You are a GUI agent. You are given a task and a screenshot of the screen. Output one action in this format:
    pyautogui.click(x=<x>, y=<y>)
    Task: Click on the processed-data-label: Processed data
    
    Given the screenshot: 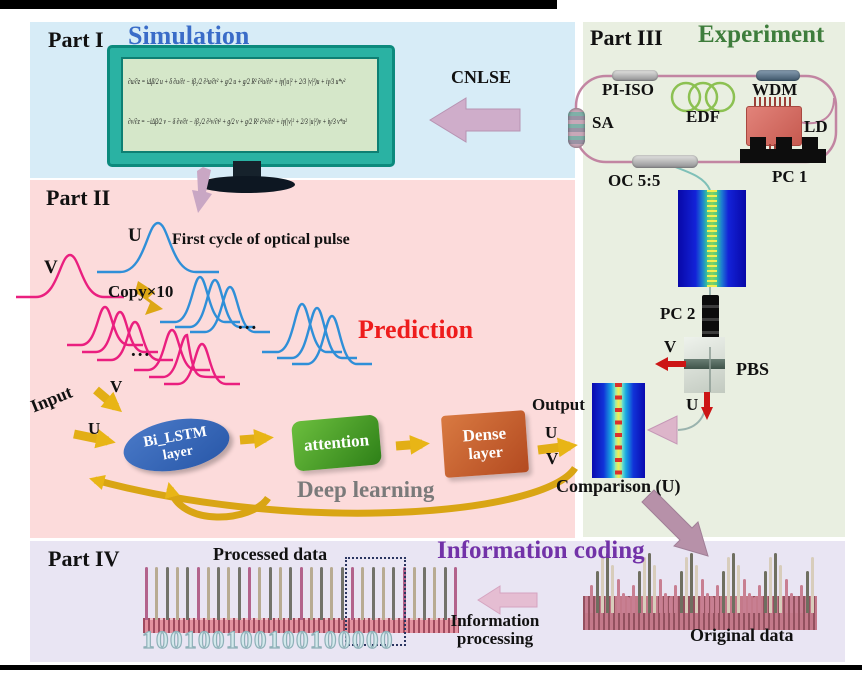 What is the action you would take?
    pyautogui.click(x=270, y=554)
    